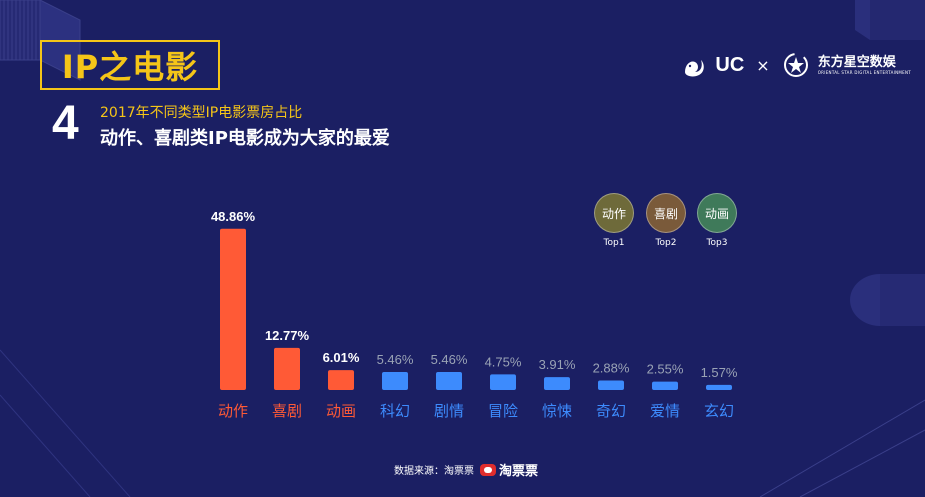 The width and height of the screenshot is (925, 497). I want to click on category-label: 惊悚, so click(557, 411).